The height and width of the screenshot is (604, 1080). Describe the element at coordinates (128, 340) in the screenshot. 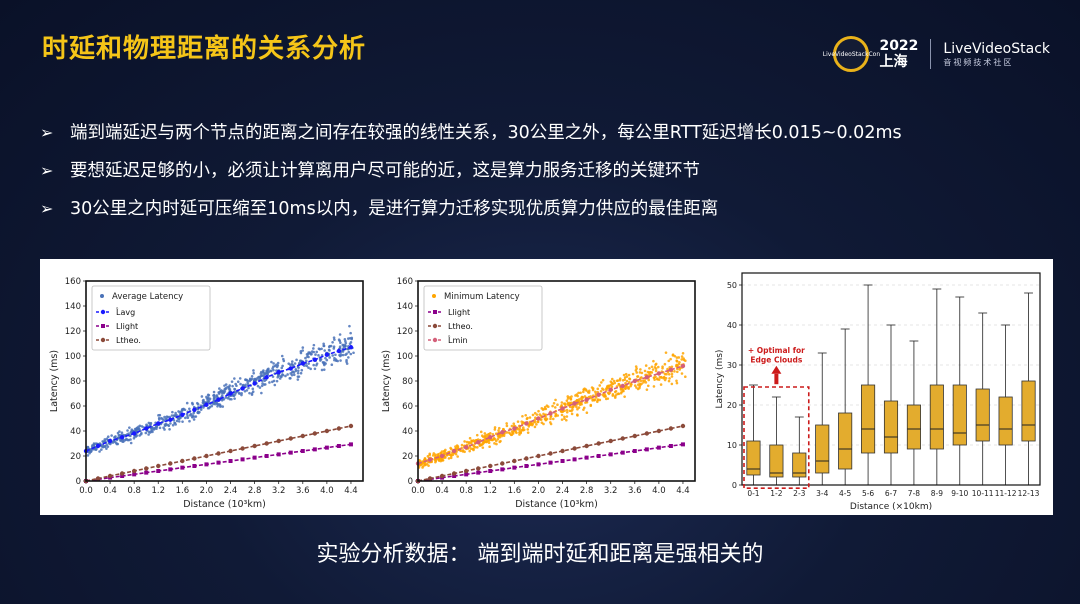

I see `legend-label: Ltheo.` at that location.